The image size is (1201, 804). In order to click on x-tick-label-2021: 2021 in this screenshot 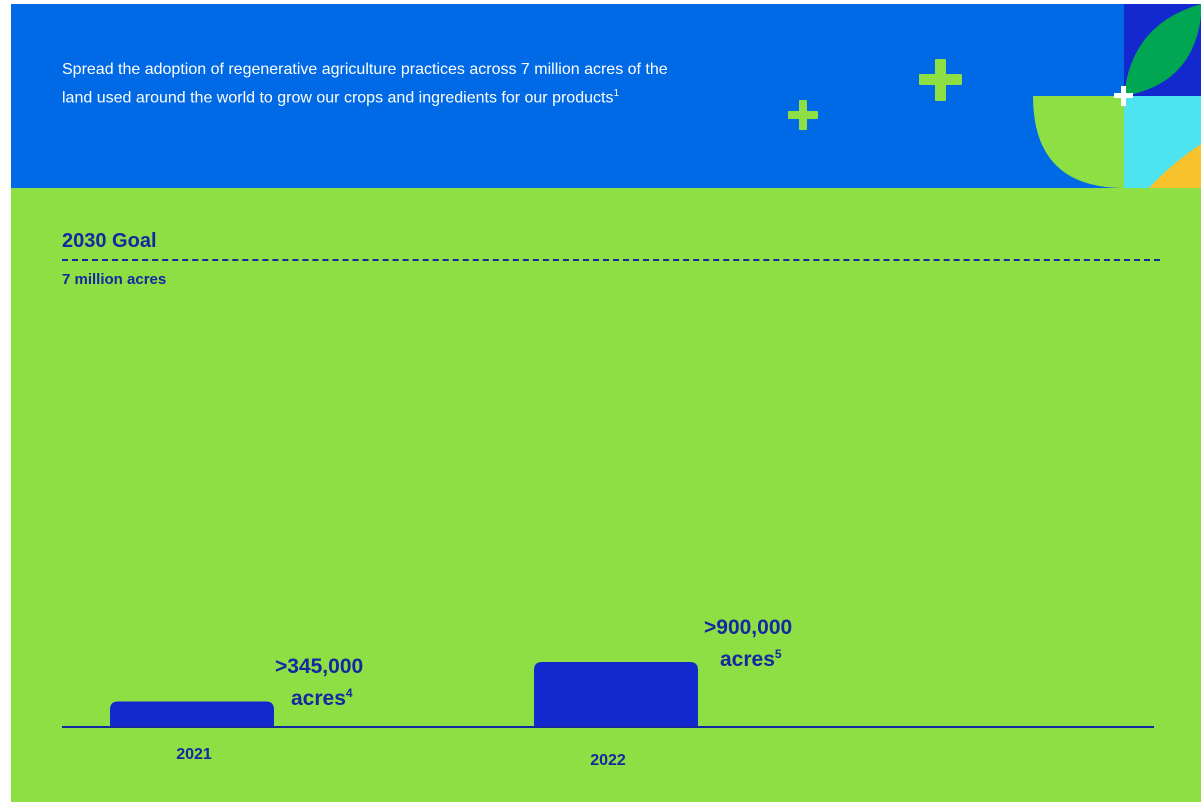, I will do `click(194, 754)`.